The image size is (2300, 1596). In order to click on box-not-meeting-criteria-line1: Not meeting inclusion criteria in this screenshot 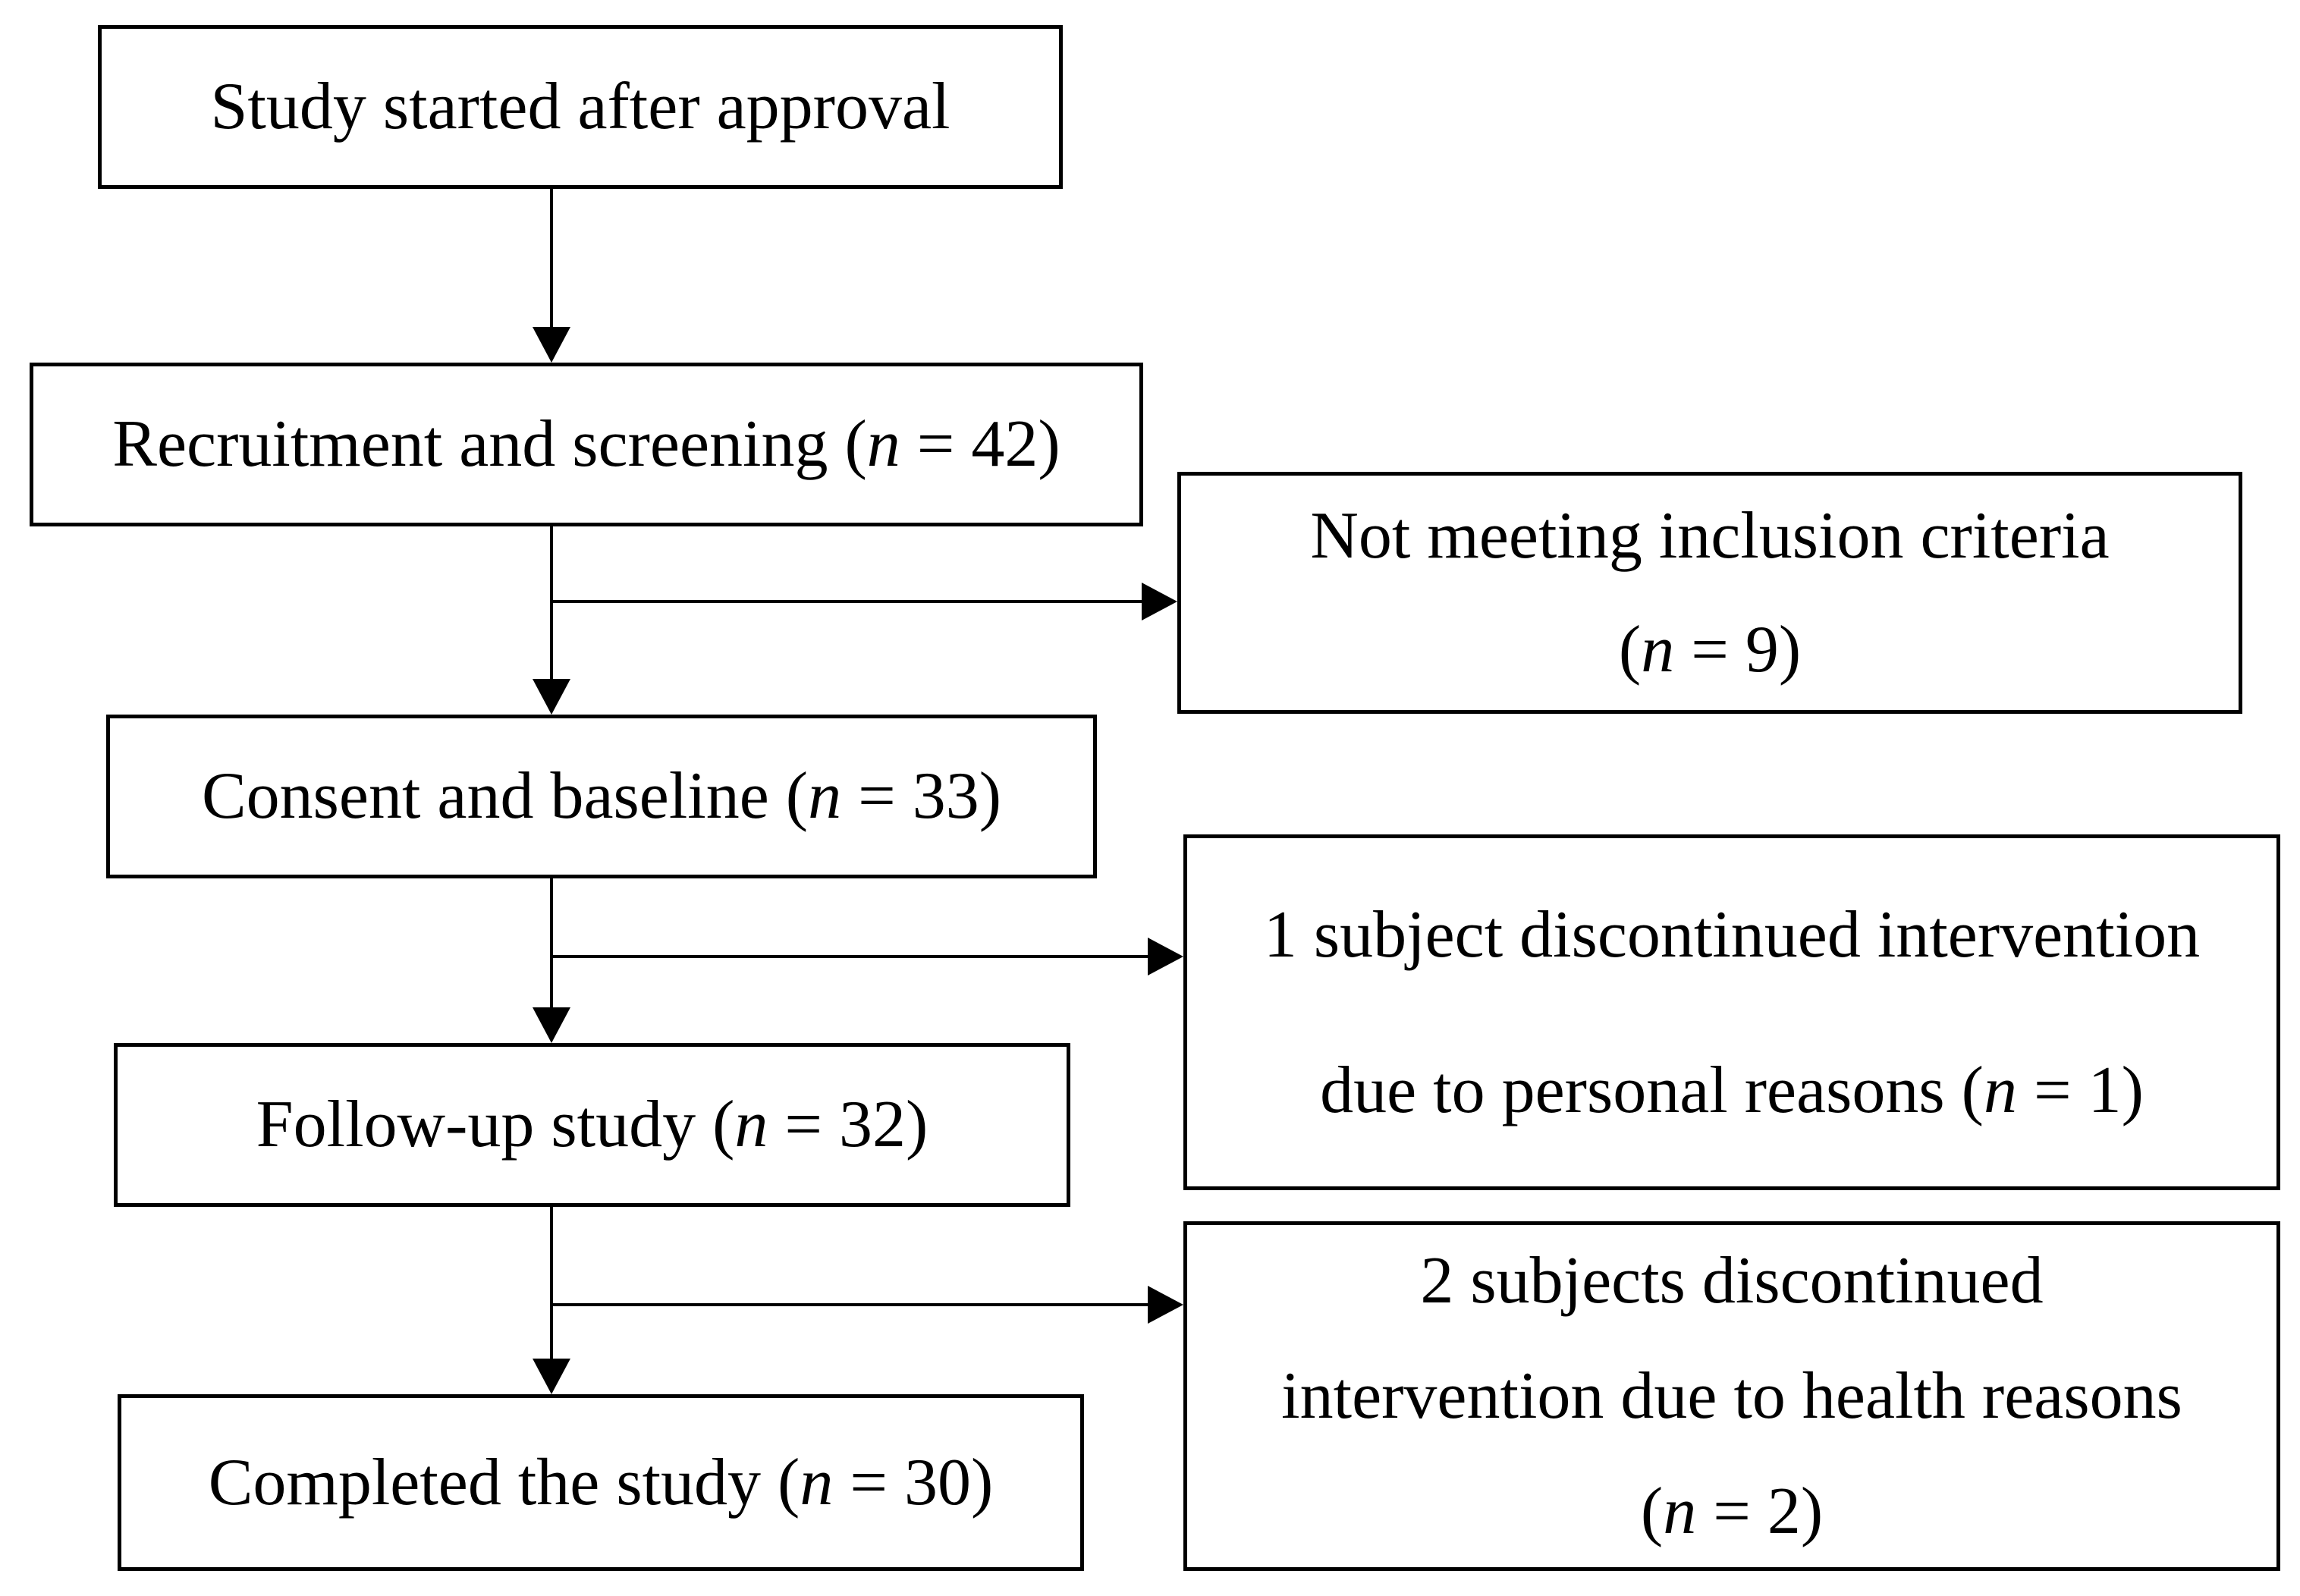, I will do `click(1710, 535)`.